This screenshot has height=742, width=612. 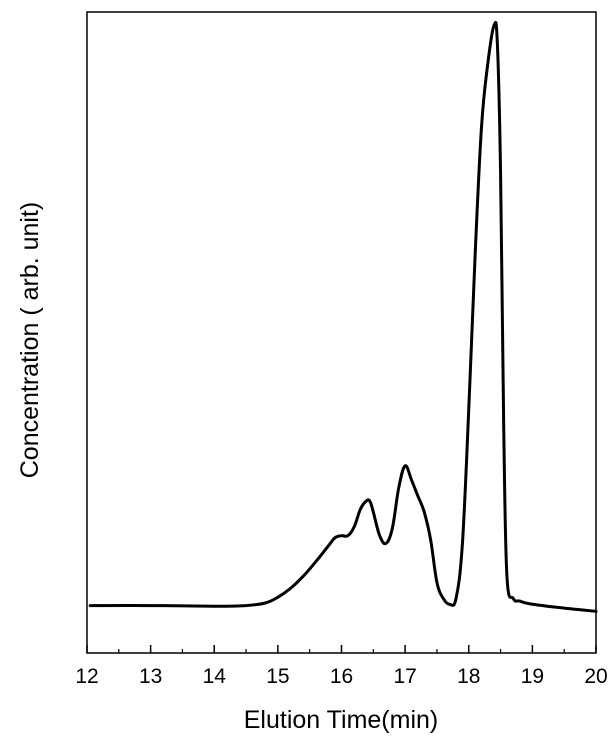 I want to click on x-axis-ticks: 12 13 14 15 16 17 18 19 20, so click(x=341, y=666).